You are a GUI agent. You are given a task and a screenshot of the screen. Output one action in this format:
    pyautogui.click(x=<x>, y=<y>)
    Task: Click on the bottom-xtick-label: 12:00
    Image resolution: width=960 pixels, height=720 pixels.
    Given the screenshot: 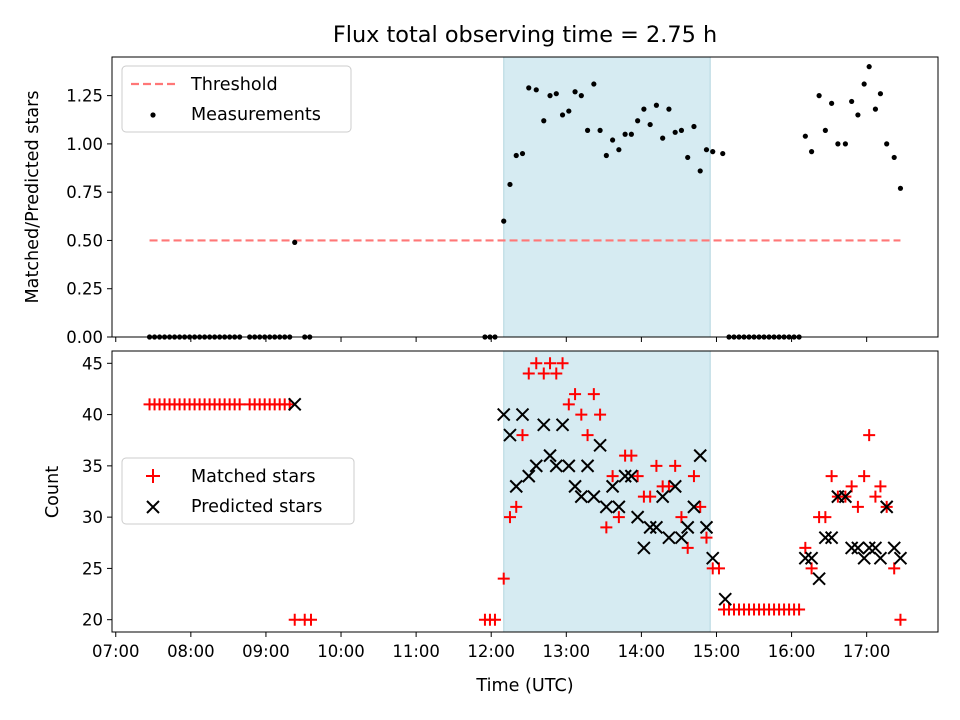 What is the action you would take?
    pyautogui.click(x=491, y=651)
    